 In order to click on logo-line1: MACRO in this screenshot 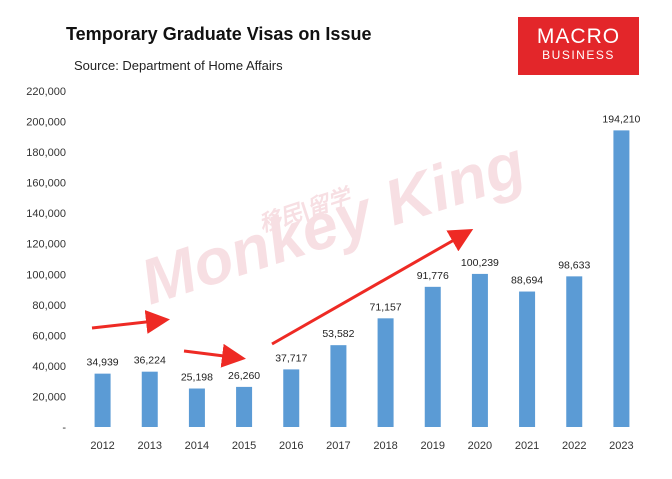, I will do `click(578, 36)`.